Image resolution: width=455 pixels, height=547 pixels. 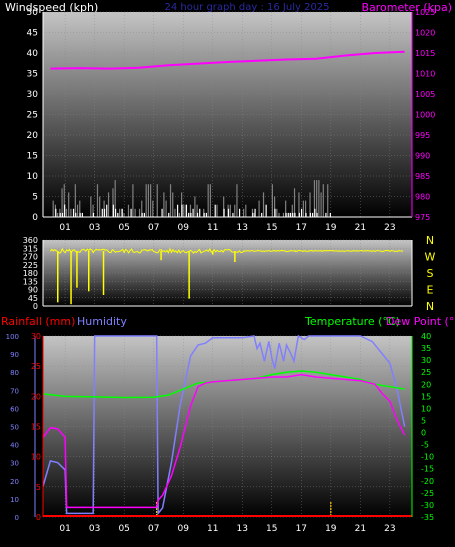 I want to click on wind-x-tick: 13, so click(x=242, y=228).